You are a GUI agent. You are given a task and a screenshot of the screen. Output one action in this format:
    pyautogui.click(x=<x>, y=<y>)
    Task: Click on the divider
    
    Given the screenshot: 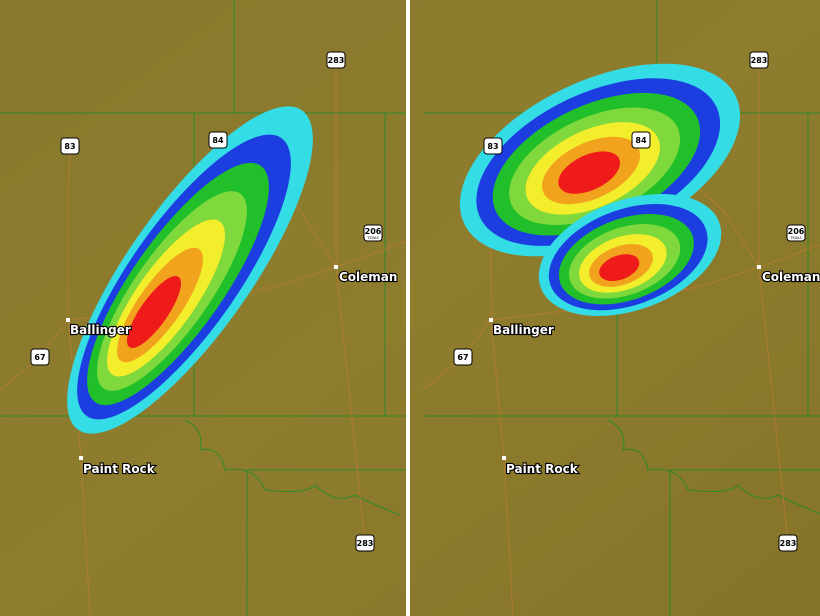 What is the action you would take?
    pyautogui.click(x=408, y=308)
    